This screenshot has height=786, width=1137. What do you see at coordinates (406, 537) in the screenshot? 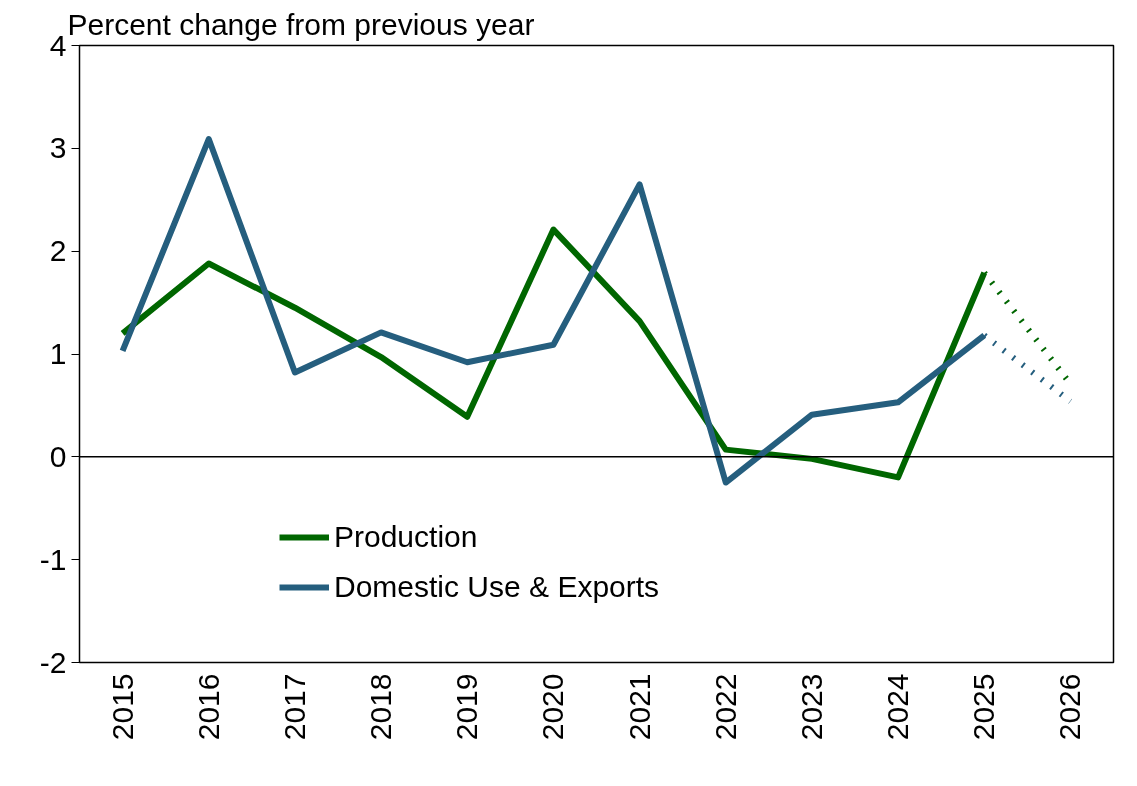
I see `legend-label: Production` at bounding box center [406, 537].